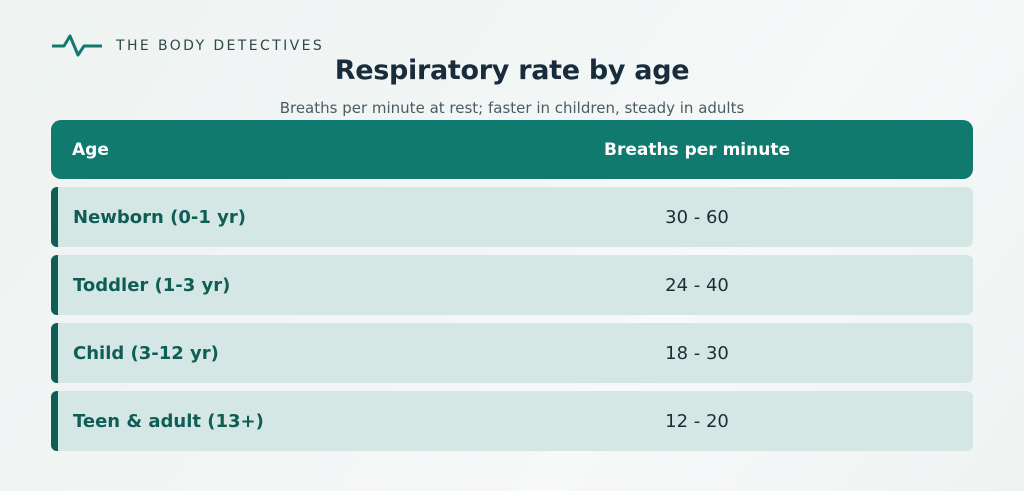 This screenshot has height=491, width=1024. Describe the element at coordinates (168, 421) in the screenshot. I see `row-age: Teen & adult (13+)` at that location.